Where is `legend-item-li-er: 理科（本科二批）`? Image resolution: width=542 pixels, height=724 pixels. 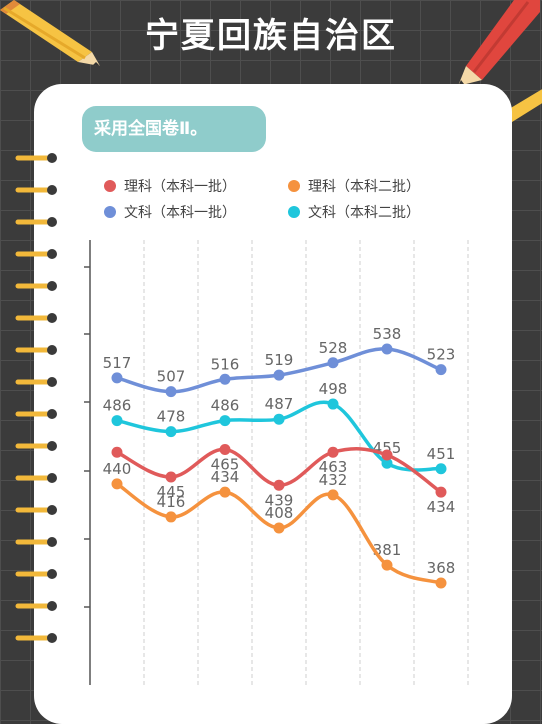 legend-item-li-er: 理科（本科二批） is located at coordinates (354, 186).